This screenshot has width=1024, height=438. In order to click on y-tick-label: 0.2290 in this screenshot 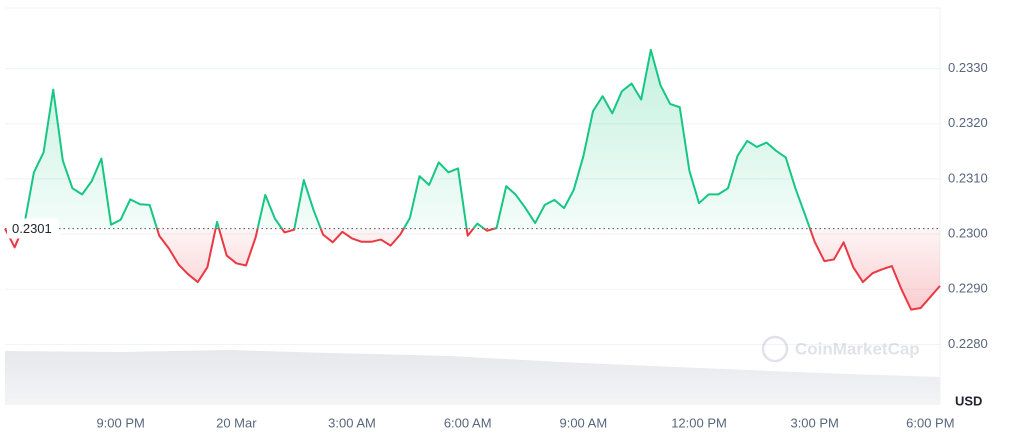, I will do `click(968, 288)`.